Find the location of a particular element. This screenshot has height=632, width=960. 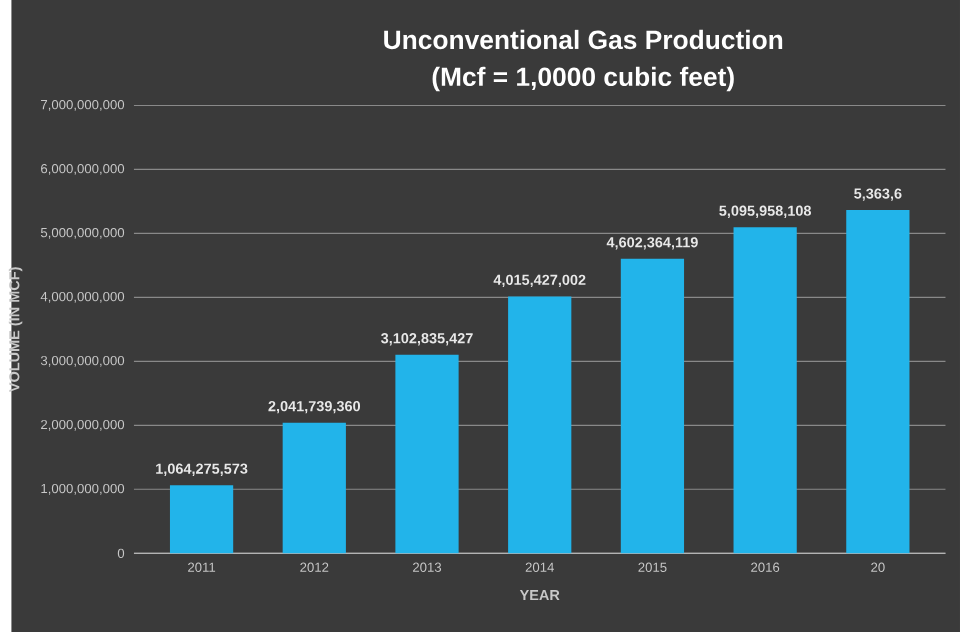

chart-subtitle: (Mcf = 1,0000 cubic feet) is located at coordinates (583, 79).